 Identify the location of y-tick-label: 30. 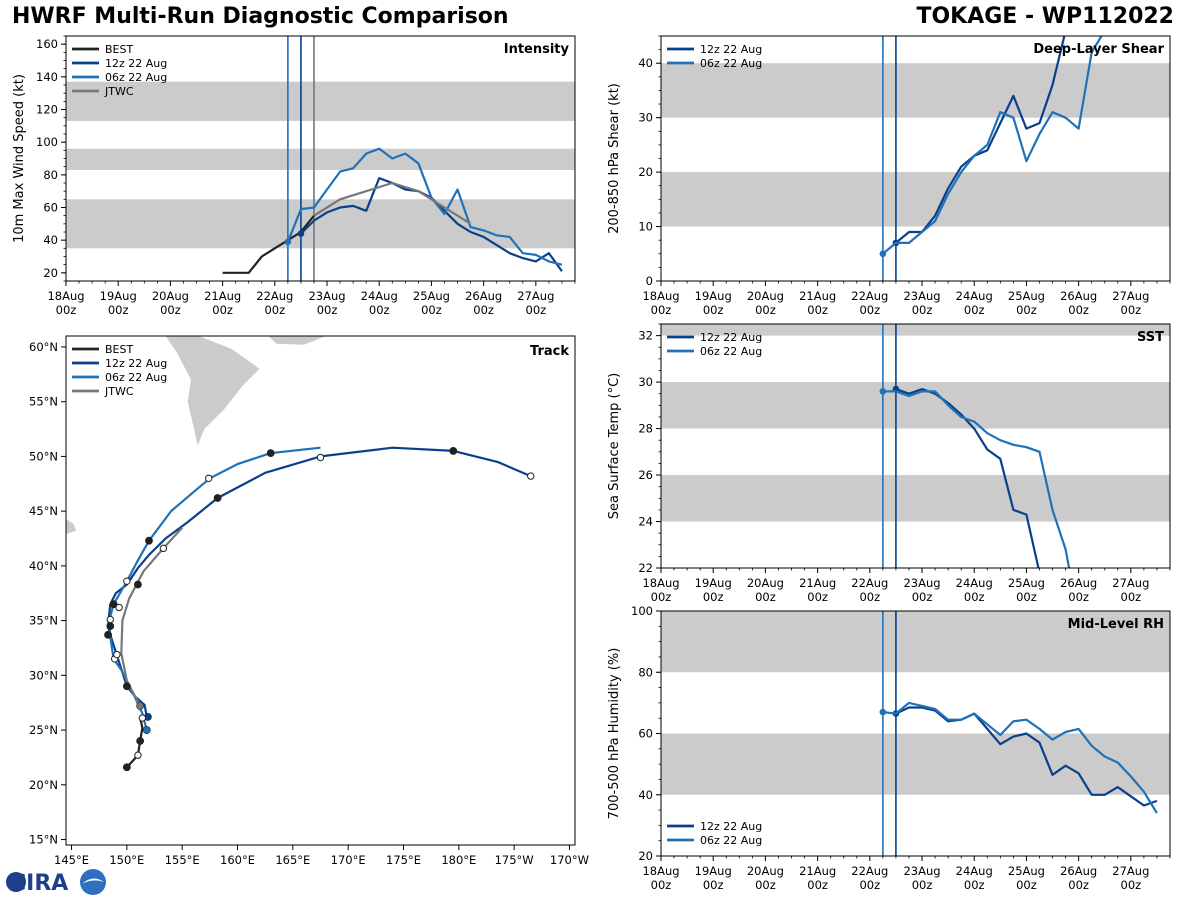
(645, 118).